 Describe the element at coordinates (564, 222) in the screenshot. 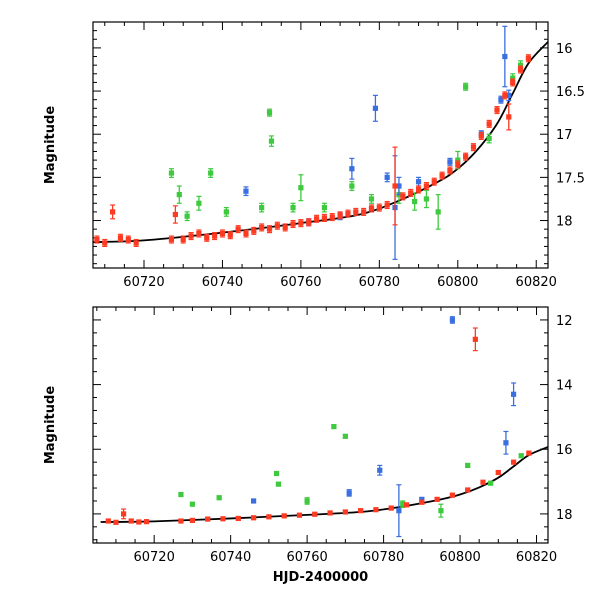

I see `y-tick-label: 18` at that location.